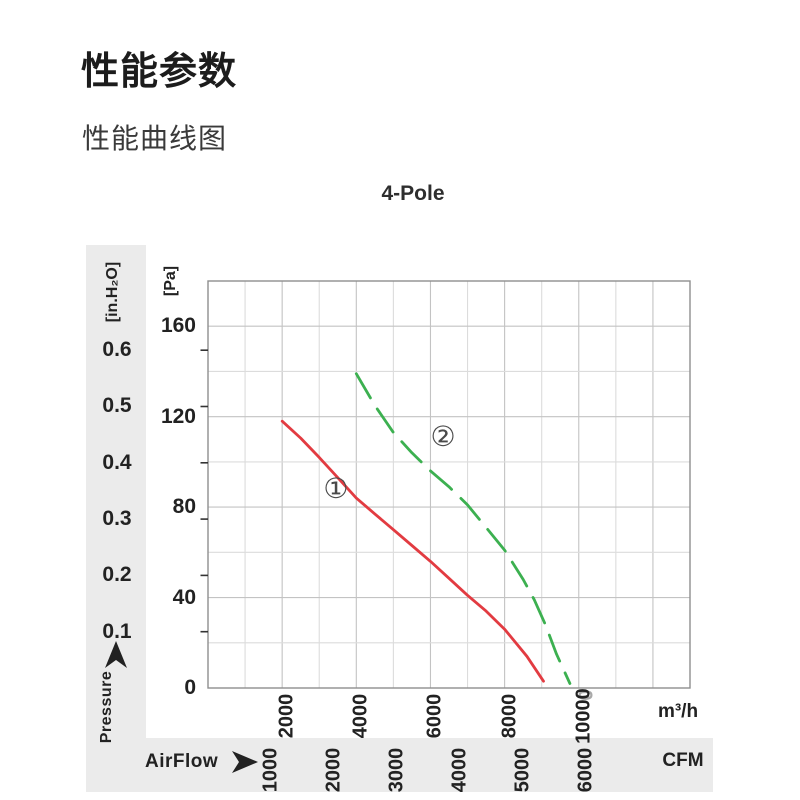 This screenshot has height=800, width=800. I want to click on y-axis-unit-pa: [Pa], so click(170, 281).